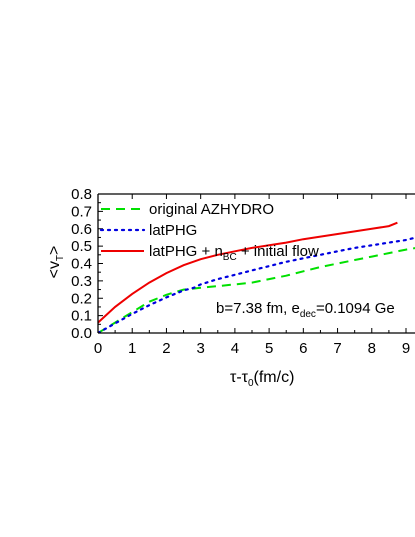 This screenshot has height=537, width=415. Describe the element at coordinates (200, 348) in the screenshot. I see `x-tick-label: 3` at that location.